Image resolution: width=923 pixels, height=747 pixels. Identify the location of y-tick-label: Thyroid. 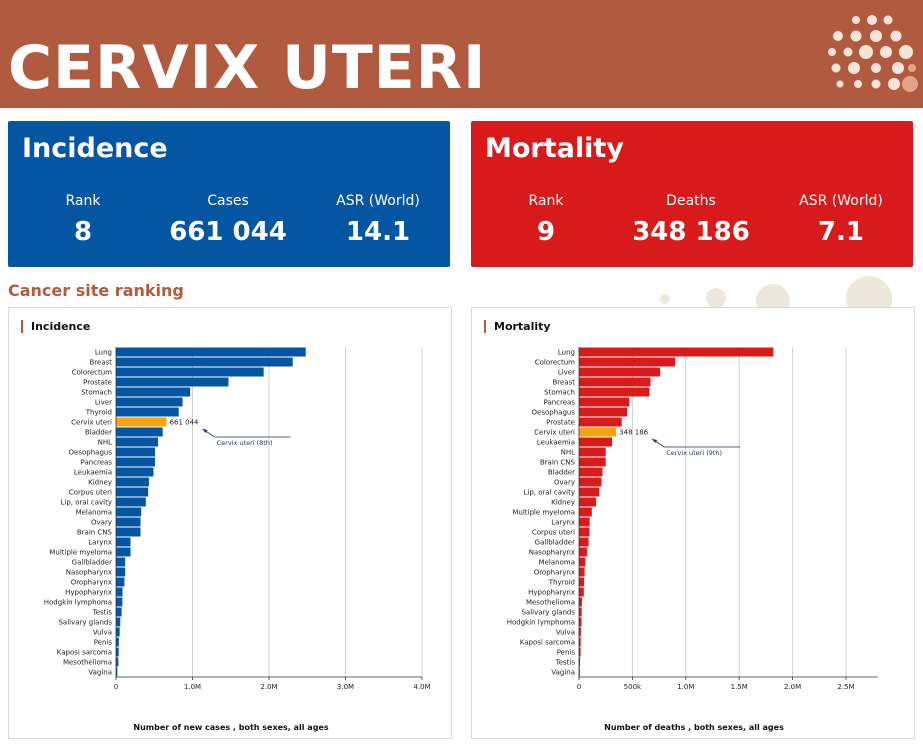
(561, 583).